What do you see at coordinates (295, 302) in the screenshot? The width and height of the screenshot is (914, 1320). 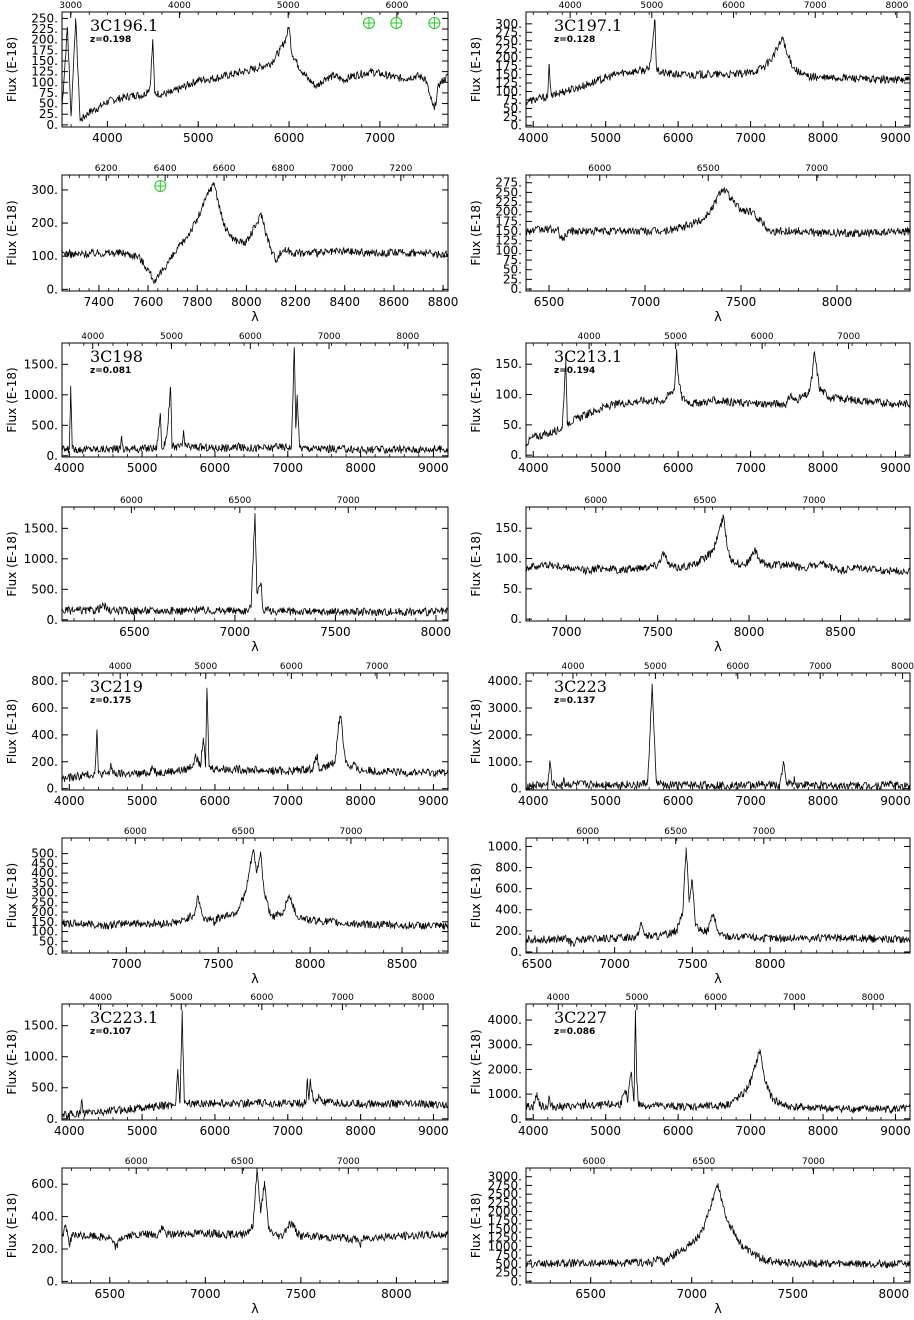 I see `x-tick-label: 8200` at bounding box center [295, 302].